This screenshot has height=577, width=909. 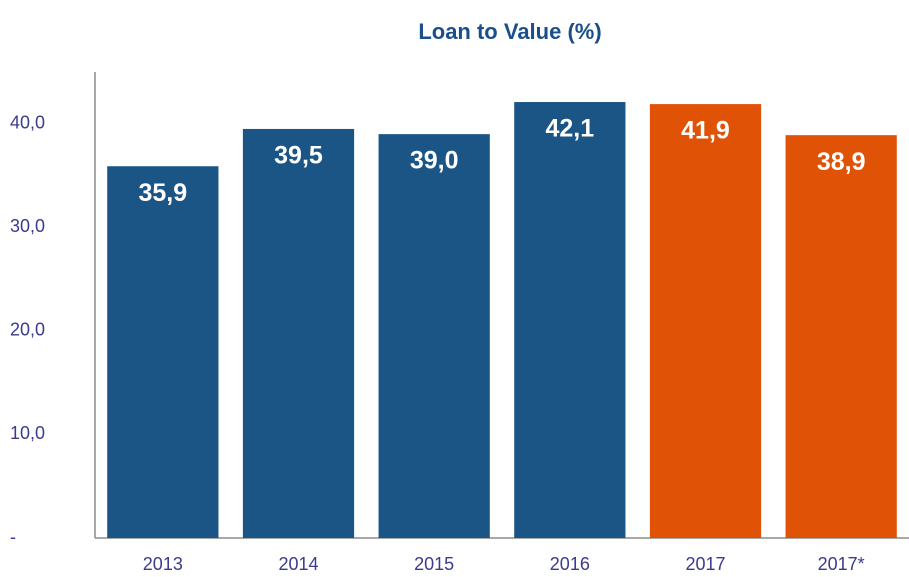 I want to click on x-tick-label: 2017, so click(x=705, y=564).